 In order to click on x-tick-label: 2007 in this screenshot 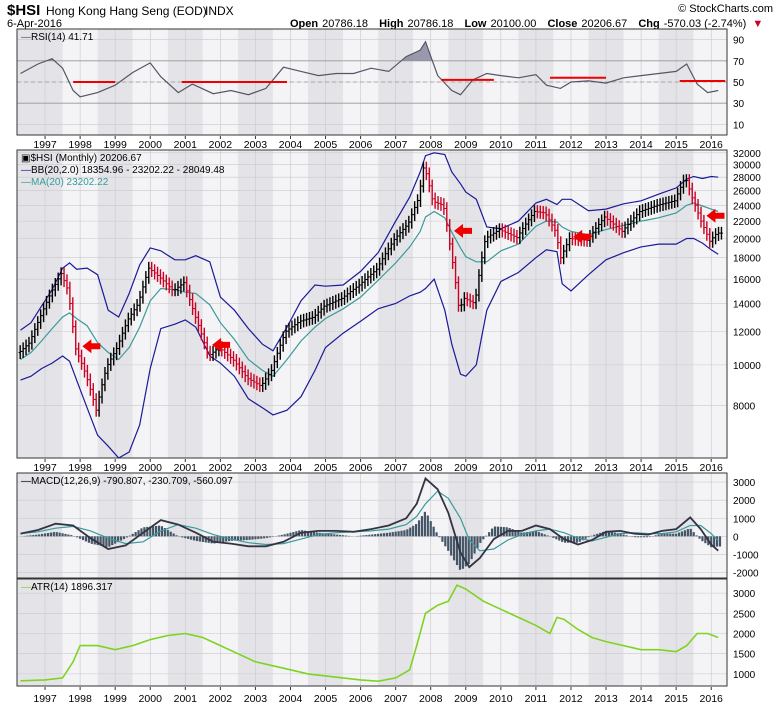, I will do `click(396, 699)`.